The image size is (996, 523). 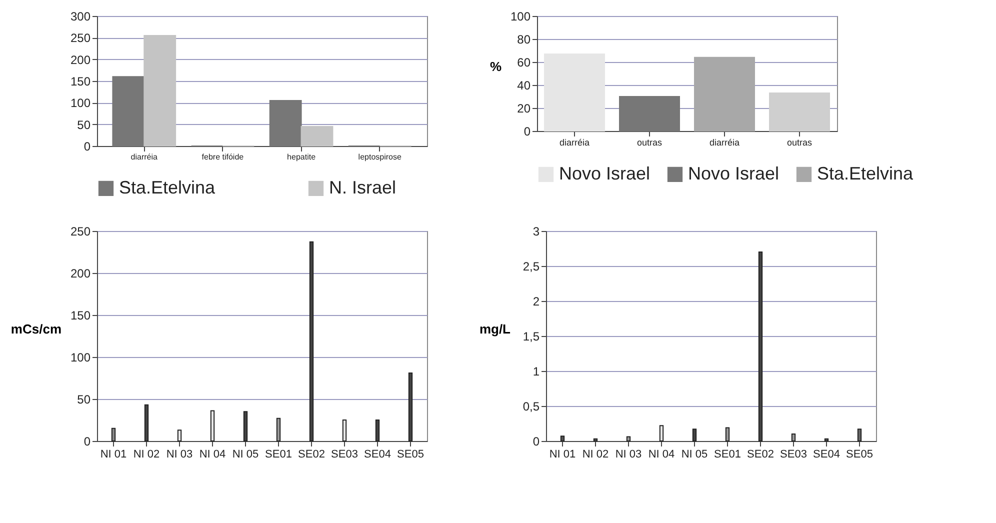 What do you see at coordinates (536, 301) in the screenshot?
I see `y-tick-label: 2` at bounding box center [536, 301].